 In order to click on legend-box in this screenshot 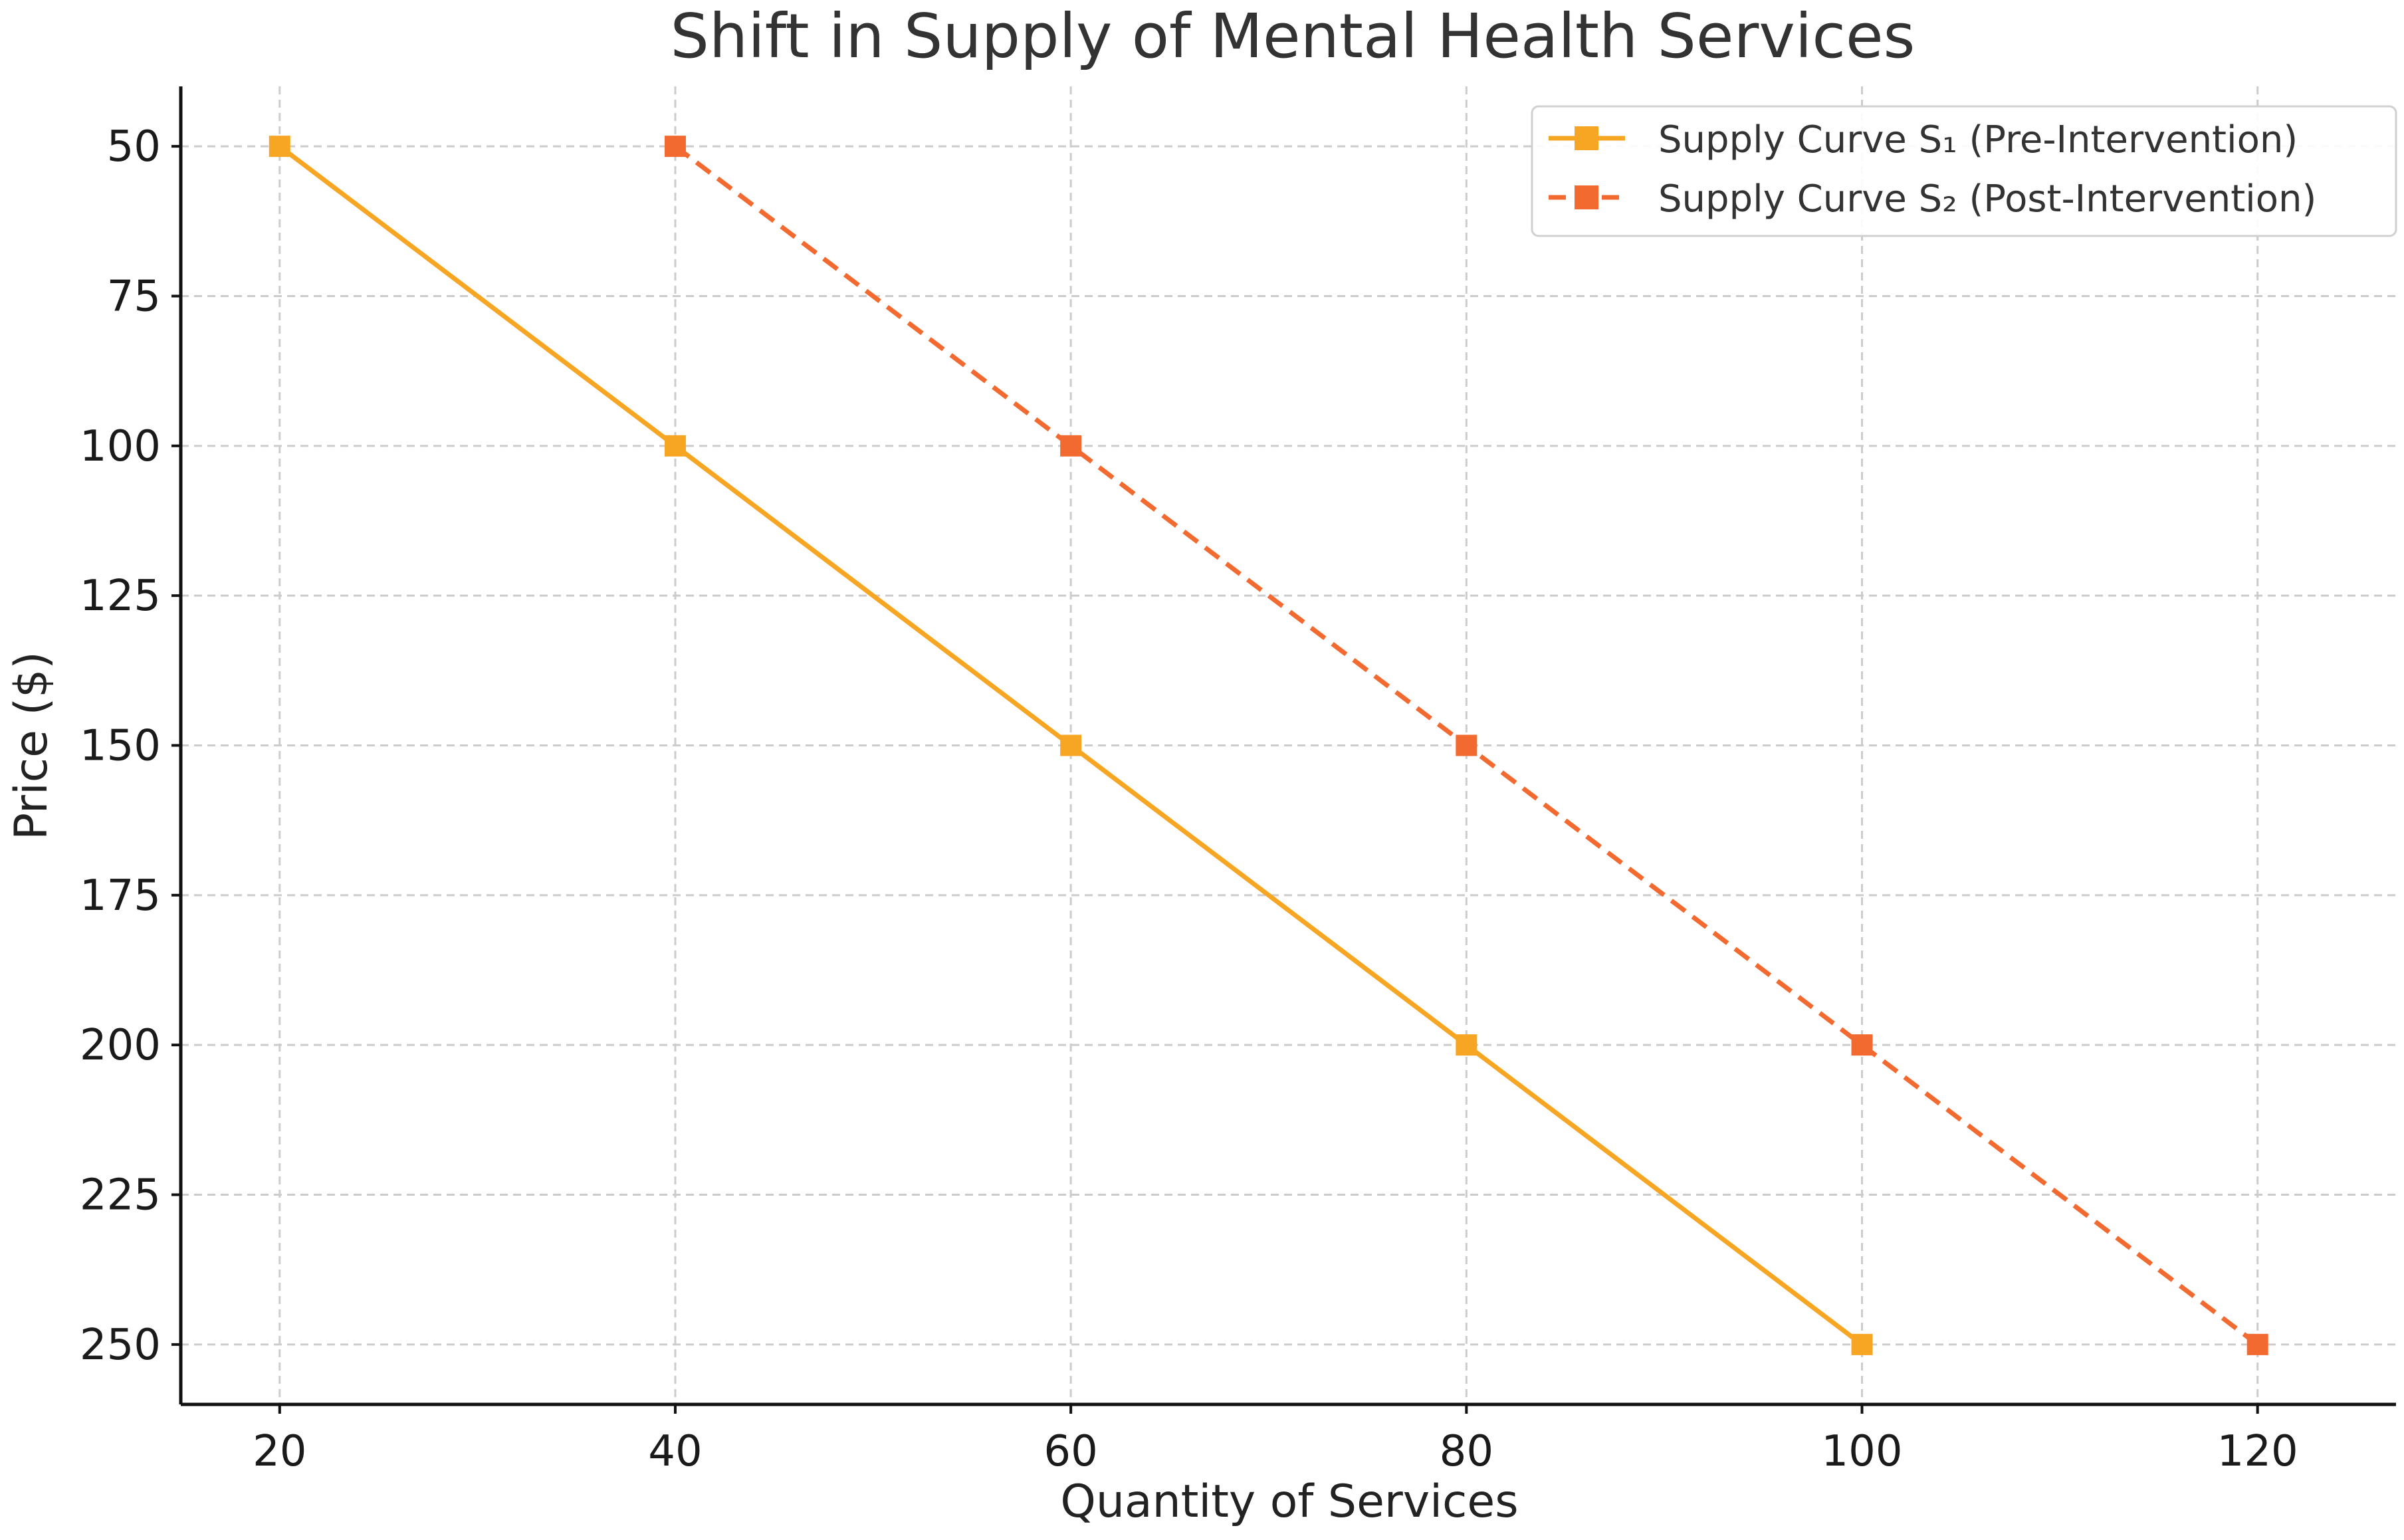, I will do `click(1964, 171)`.